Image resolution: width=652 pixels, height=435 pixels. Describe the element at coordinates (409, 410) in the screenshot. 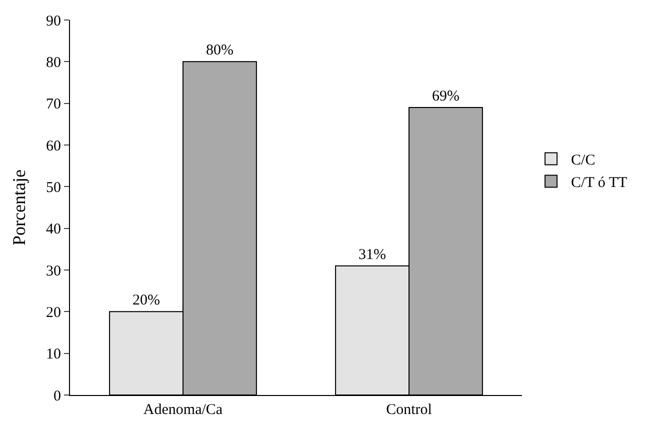

I see `x-tick-label: Control` at that location.